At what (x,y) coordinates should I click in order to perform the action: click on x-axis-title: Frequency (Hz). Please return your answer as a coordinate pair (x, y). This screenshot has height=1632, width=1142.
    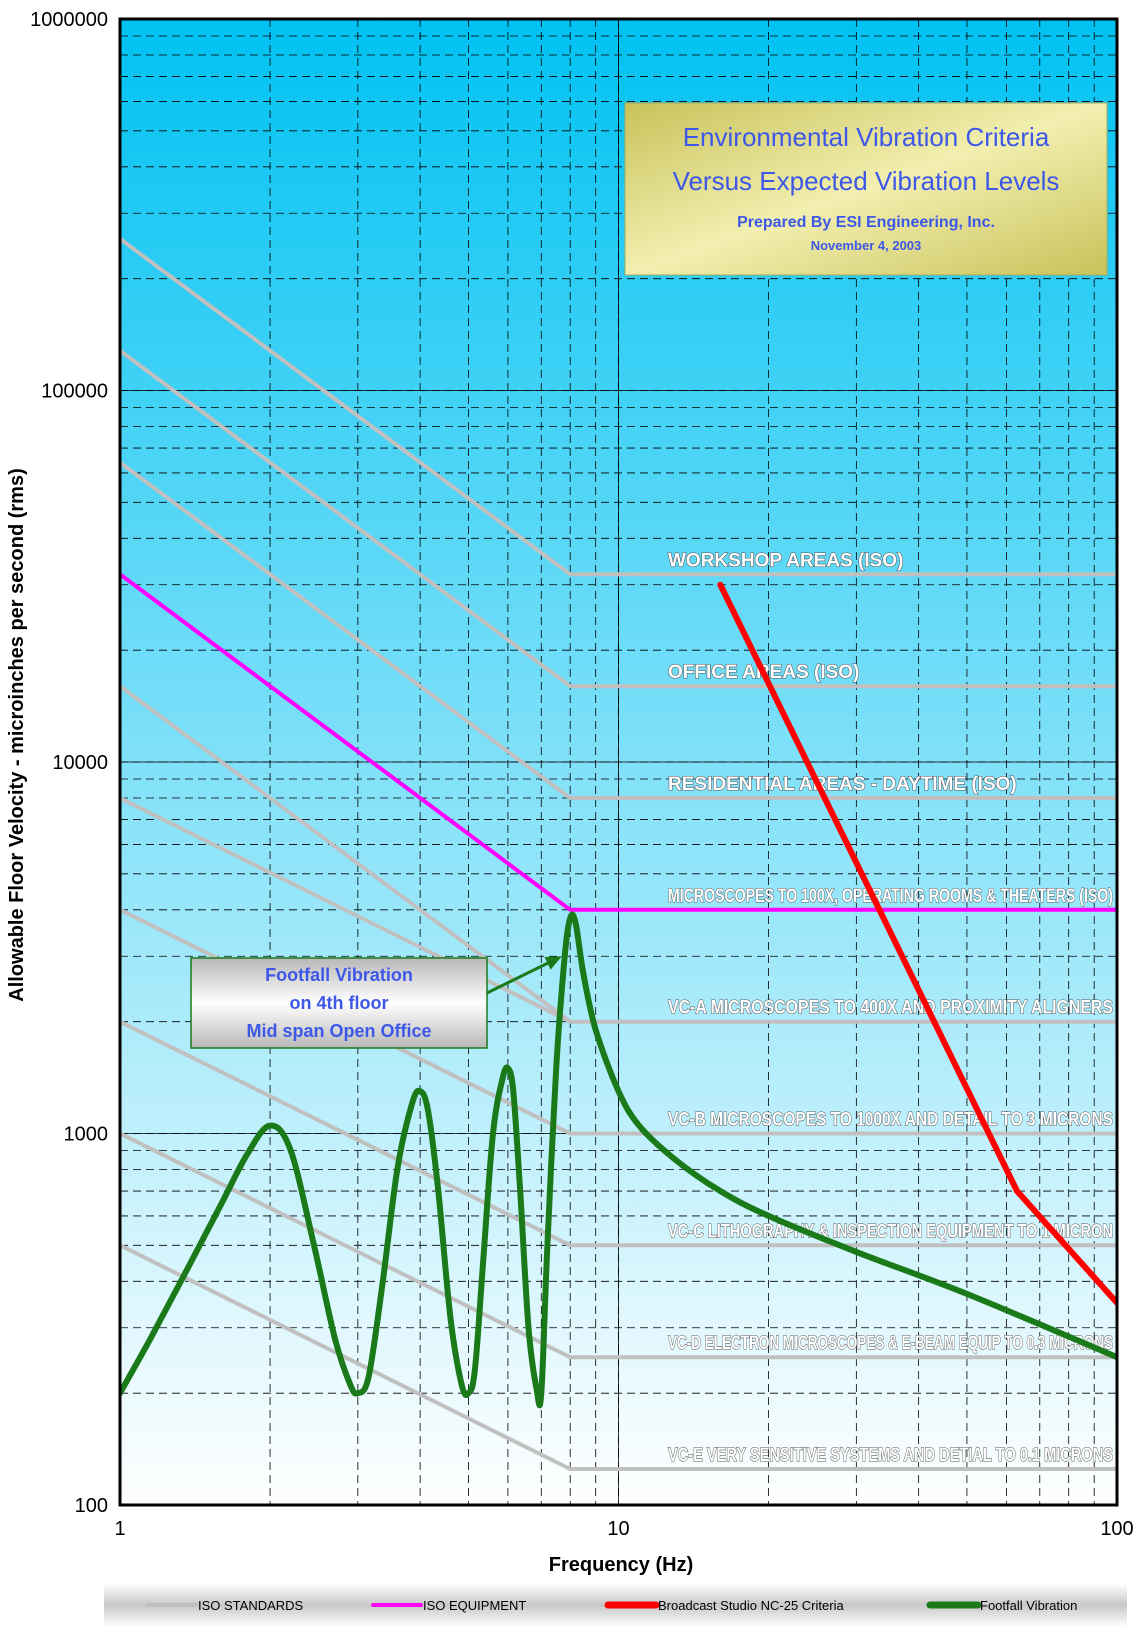
    Looking at the image, I should click on (621, 1565).